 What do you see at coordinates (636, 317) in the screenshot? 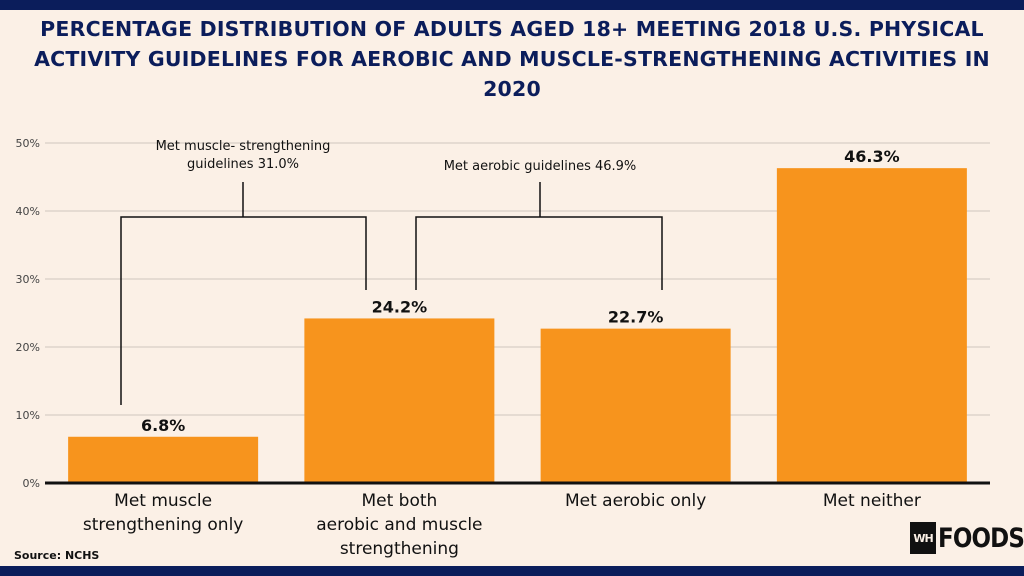
I see `data-label: 22.7%` at bounding box center [636, 317].